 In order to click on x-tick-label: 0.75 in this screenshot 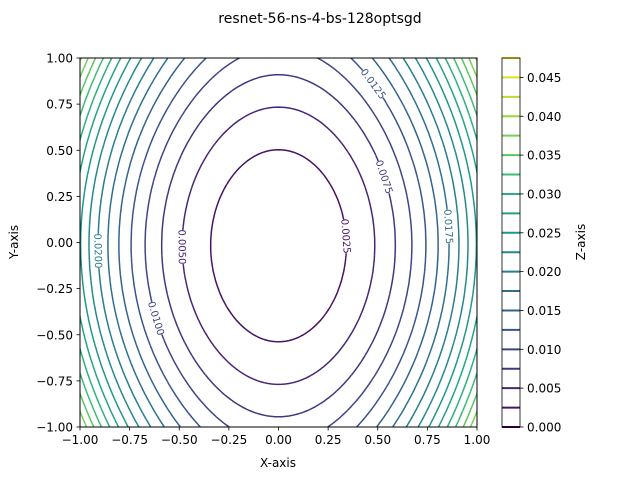, I will do `click(427, 440)`.